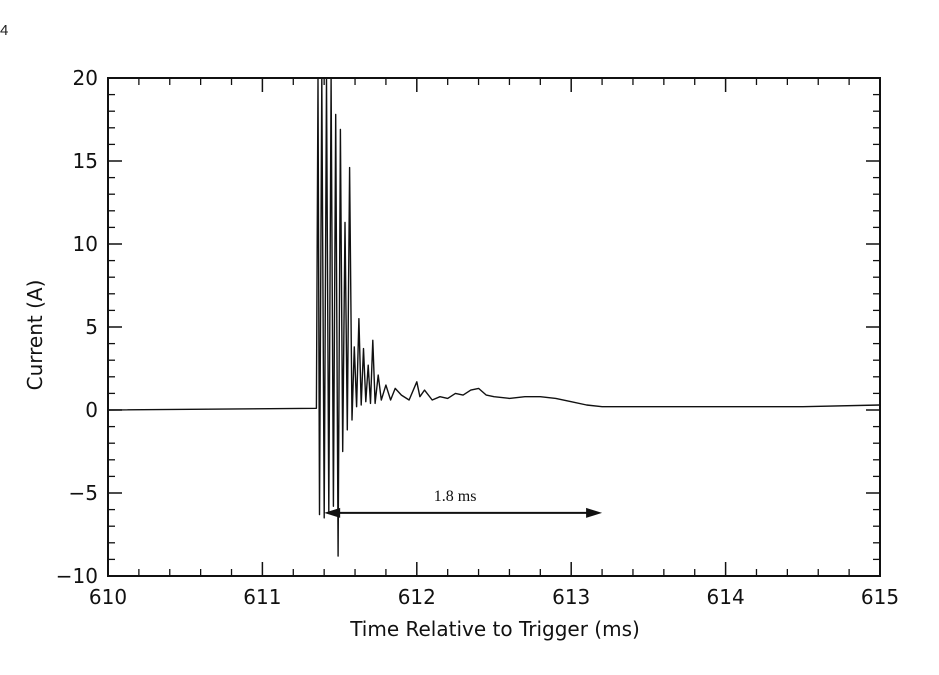  What do you see at coordinates (880, 597) in the screenshot?
I see `x-tick-label: 615` at bounding box center [880, 597].